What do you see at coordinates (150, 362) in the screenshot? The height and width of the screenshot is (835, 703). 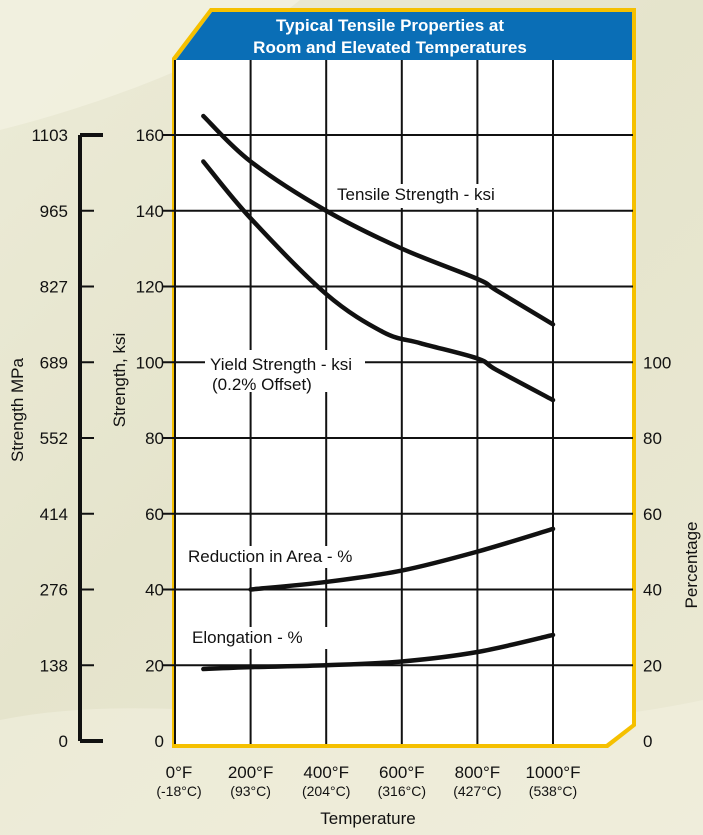 I see `ksi-tick-label: 100` at bounding box center [150, 362].